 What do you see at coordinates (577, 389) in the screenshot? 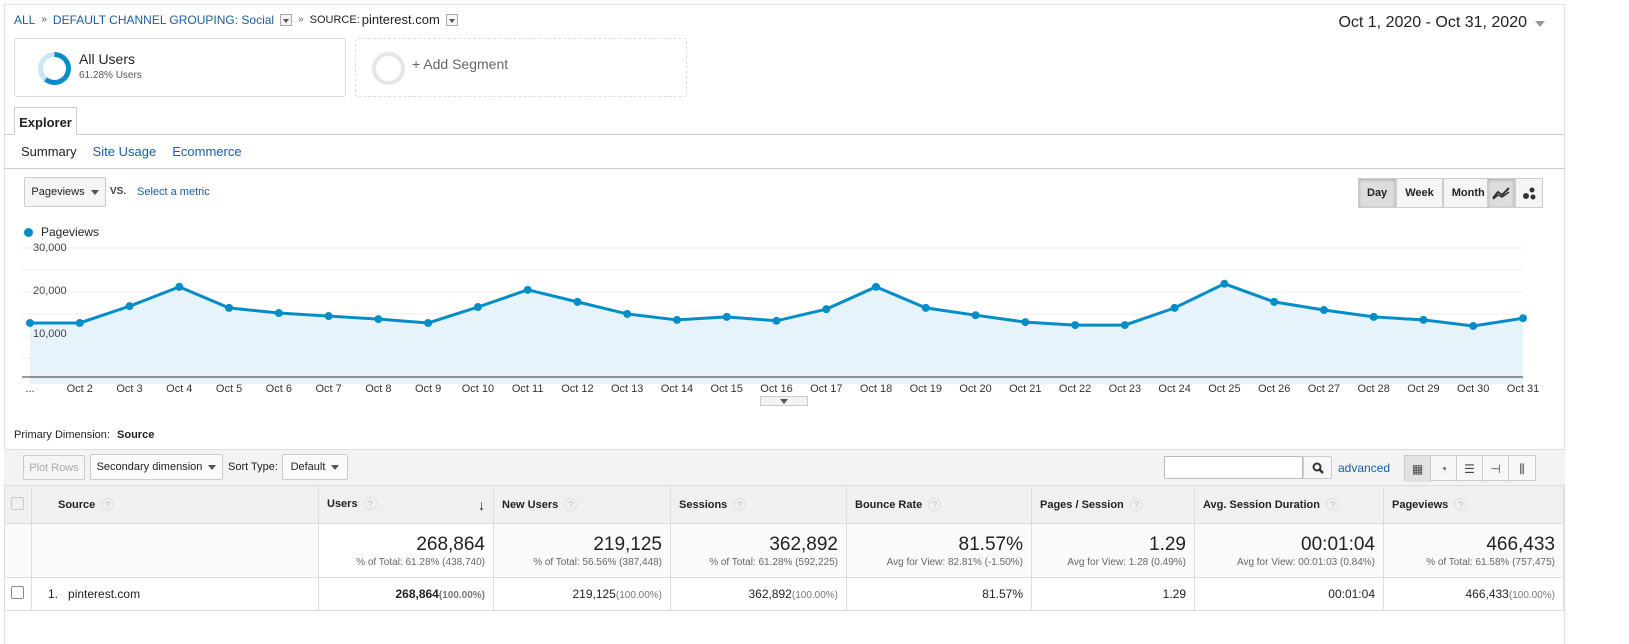
I see `x-tick-label: Oct 12` at bounding box center [577, 389].